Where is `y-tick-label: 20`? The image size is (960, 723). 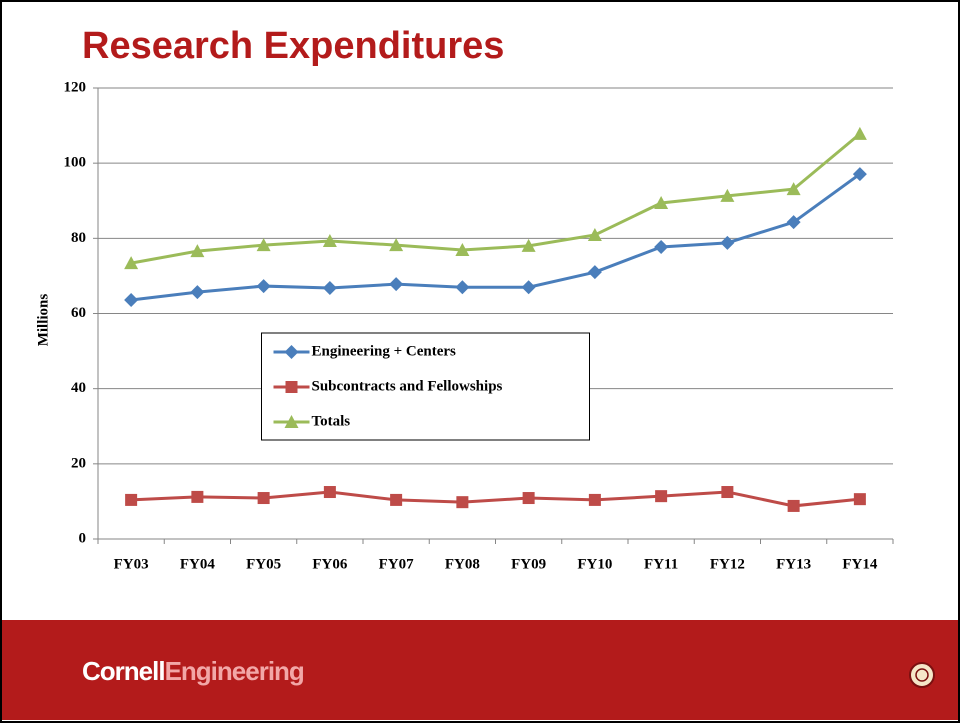
y-tick-label: 20 is located at coordinates (78, 463).